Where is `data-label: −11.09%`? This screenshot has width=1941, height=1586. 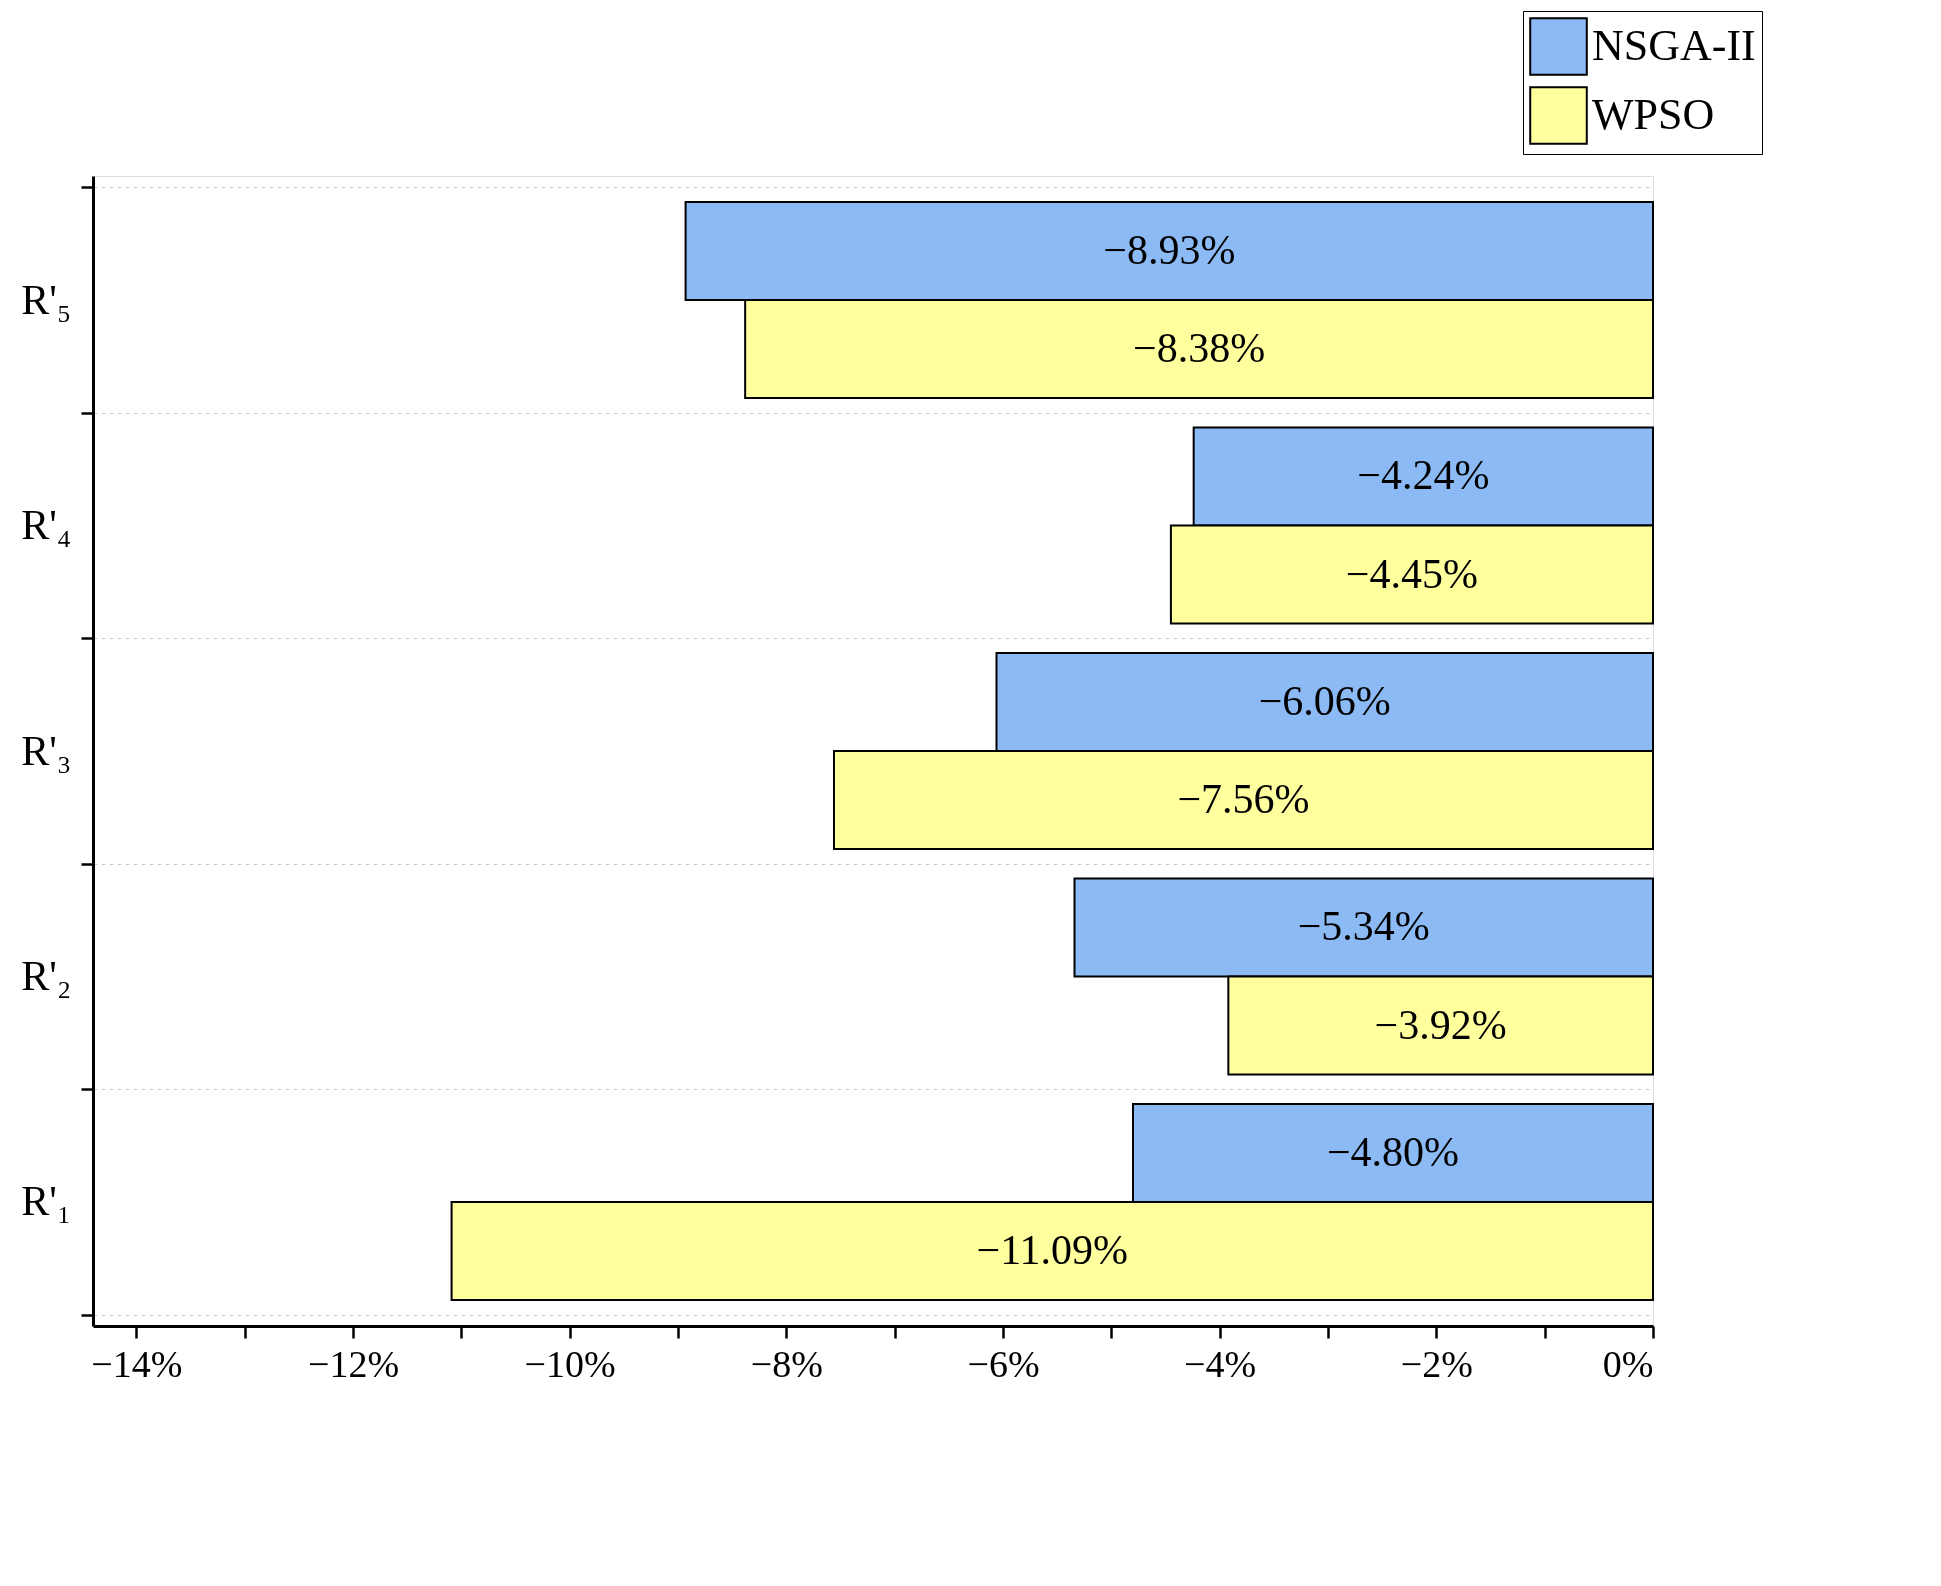 data-label: −11.09% is located at coordinates (1052, 1250).